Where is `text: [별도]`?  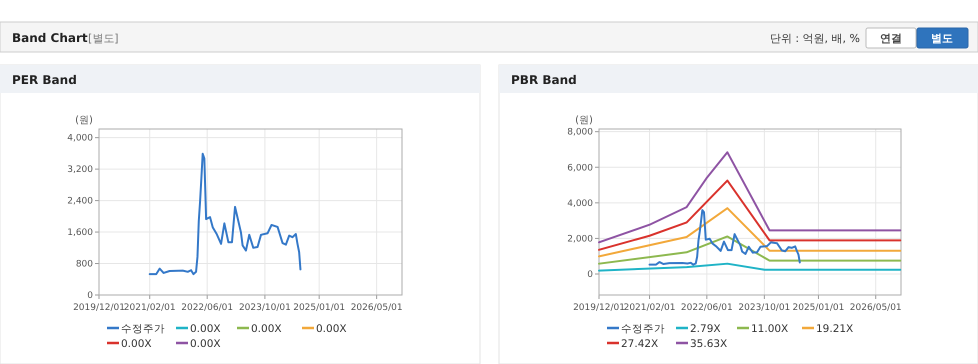
text: [별도] is located at coordinates (103, 38).